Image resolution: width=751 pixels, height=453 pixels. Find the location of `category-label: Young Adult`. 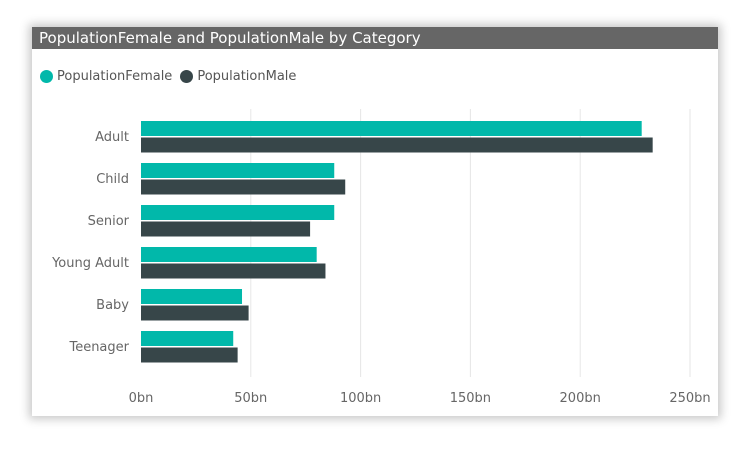

category-label: Young Adult is located at coordinates (90, 263).